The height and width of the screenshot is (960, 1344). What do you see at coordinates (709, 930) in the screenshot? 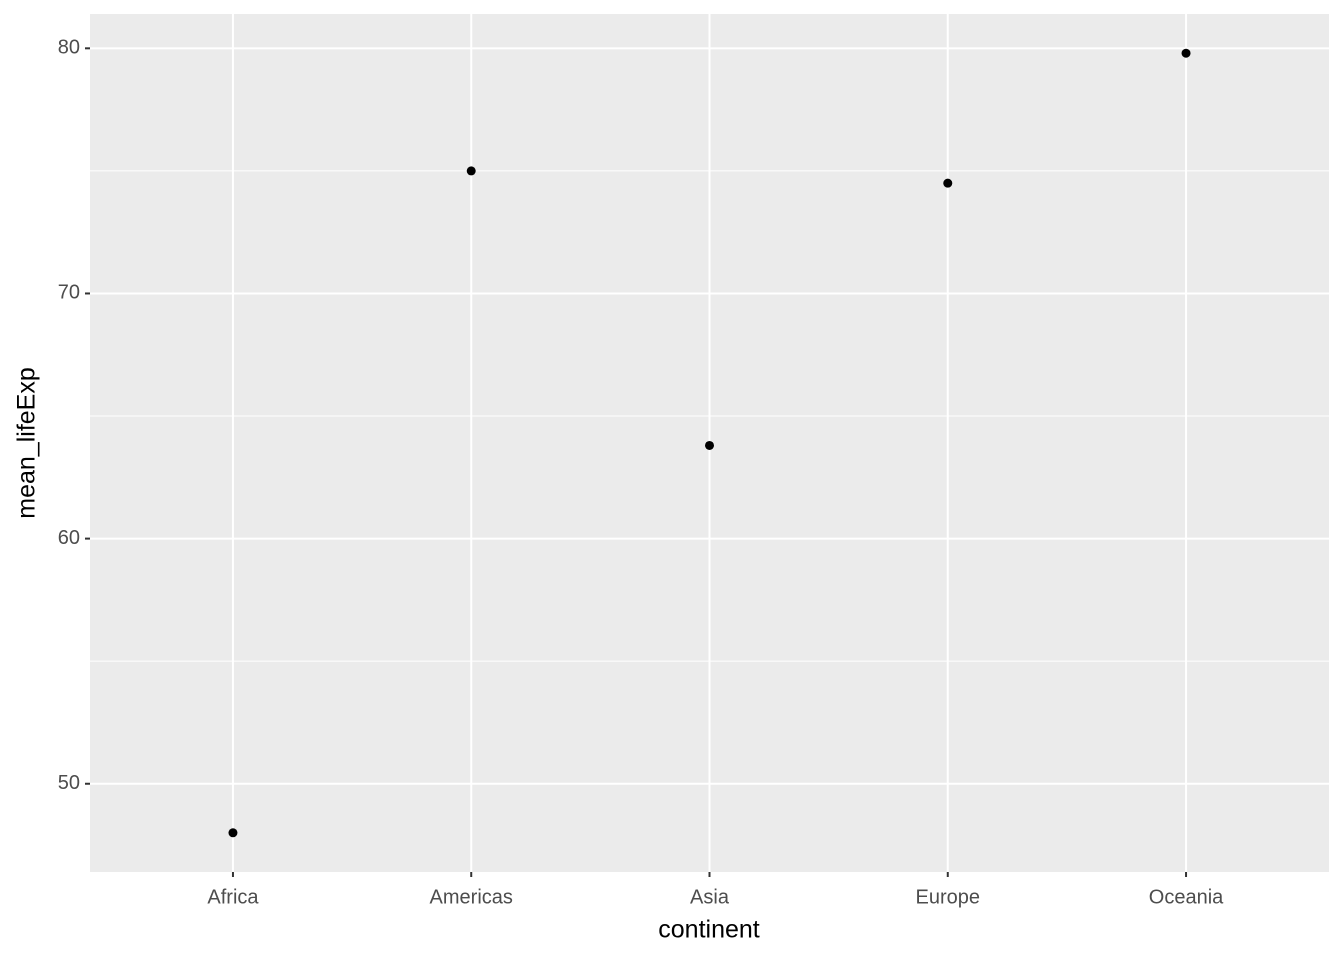
I see `x-axis-title: continent` at bounding box center [709, 930].